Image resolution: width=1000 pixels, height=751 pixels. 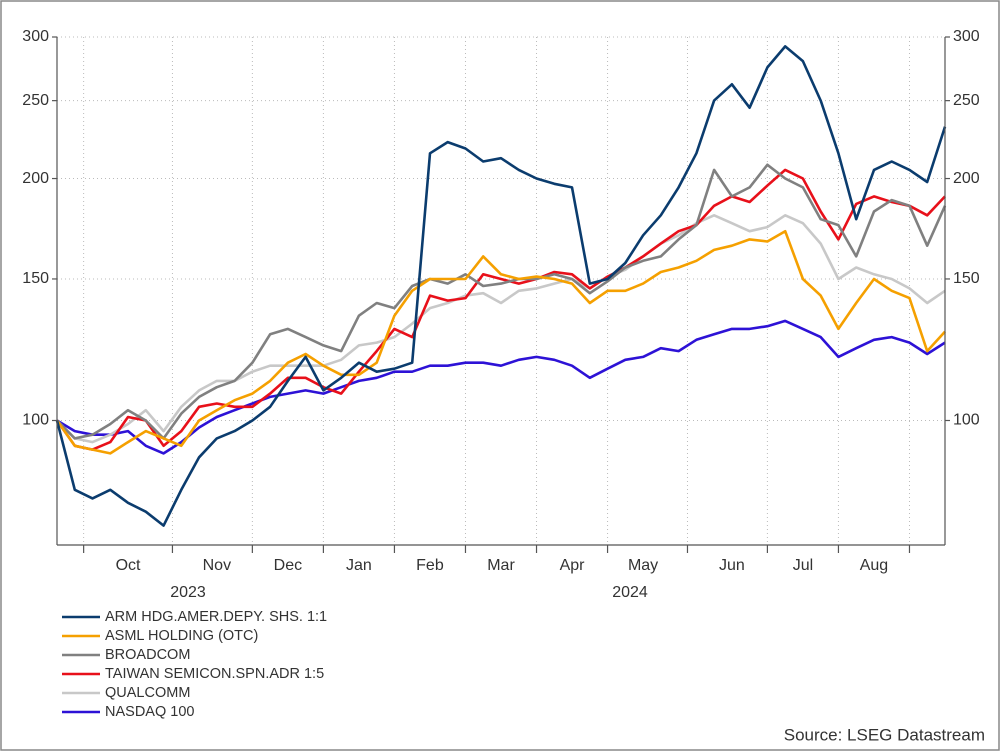 What do you see at coordinates (966, 420) in the screenshot?
I see `y2-tick-label: 100` at bounding box center [966, 420].